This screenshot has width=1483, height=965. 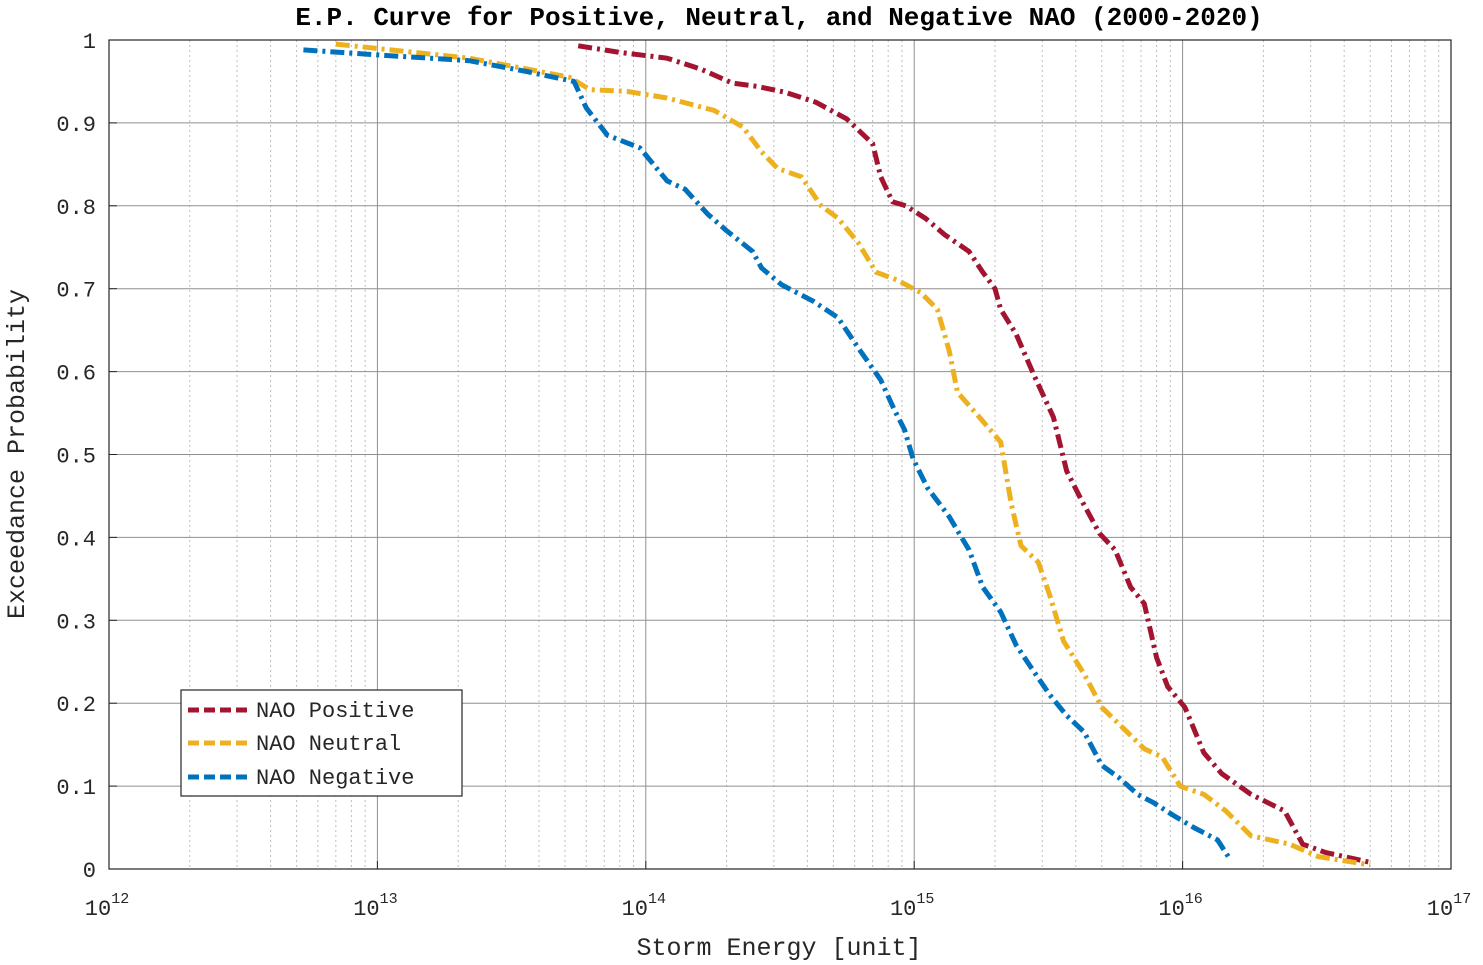 I want to click on legend-entry-negative: NAO Negative, so click(x=301, y=778).